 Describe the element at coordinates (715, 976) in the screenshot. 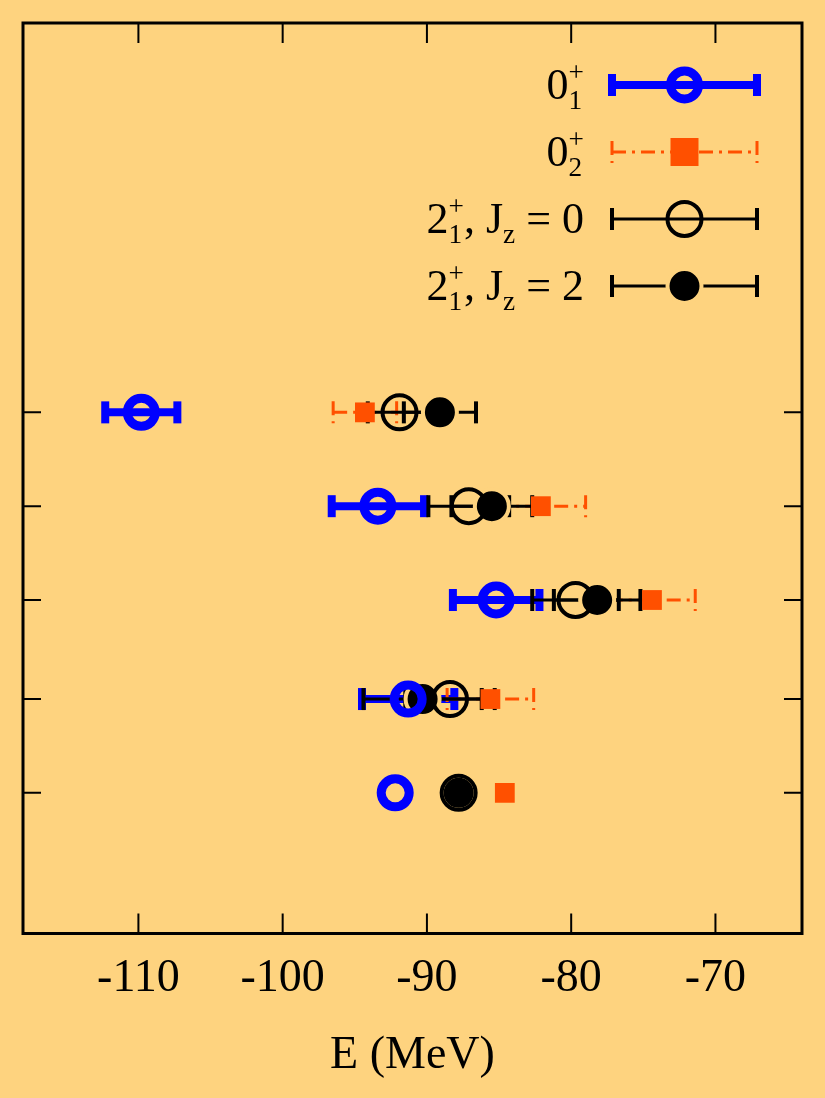

I see `x-tick-label: -70` at that location.